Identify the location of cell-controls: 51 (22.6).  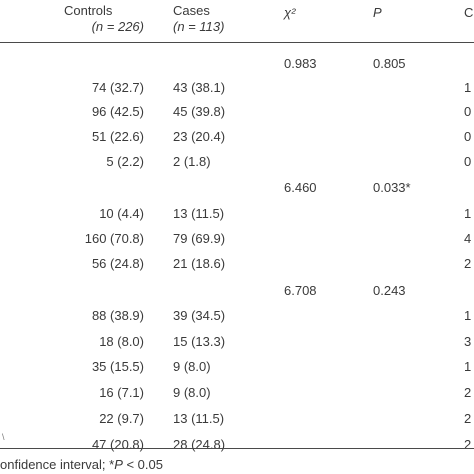
(117, 136).